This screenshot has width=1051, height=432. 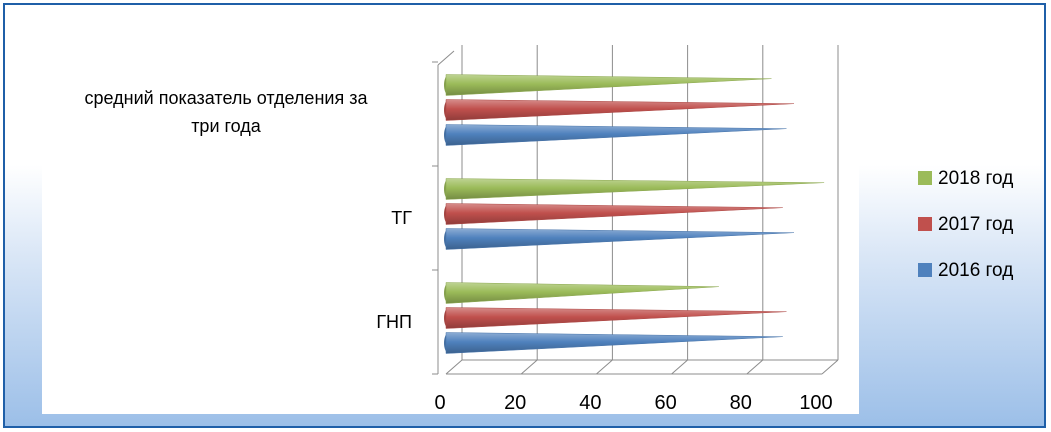 What do you see at coordinates (614, 343) in the screenshot?
I see `cone-2016-год-ГНП` at bounding box center [614, 343].